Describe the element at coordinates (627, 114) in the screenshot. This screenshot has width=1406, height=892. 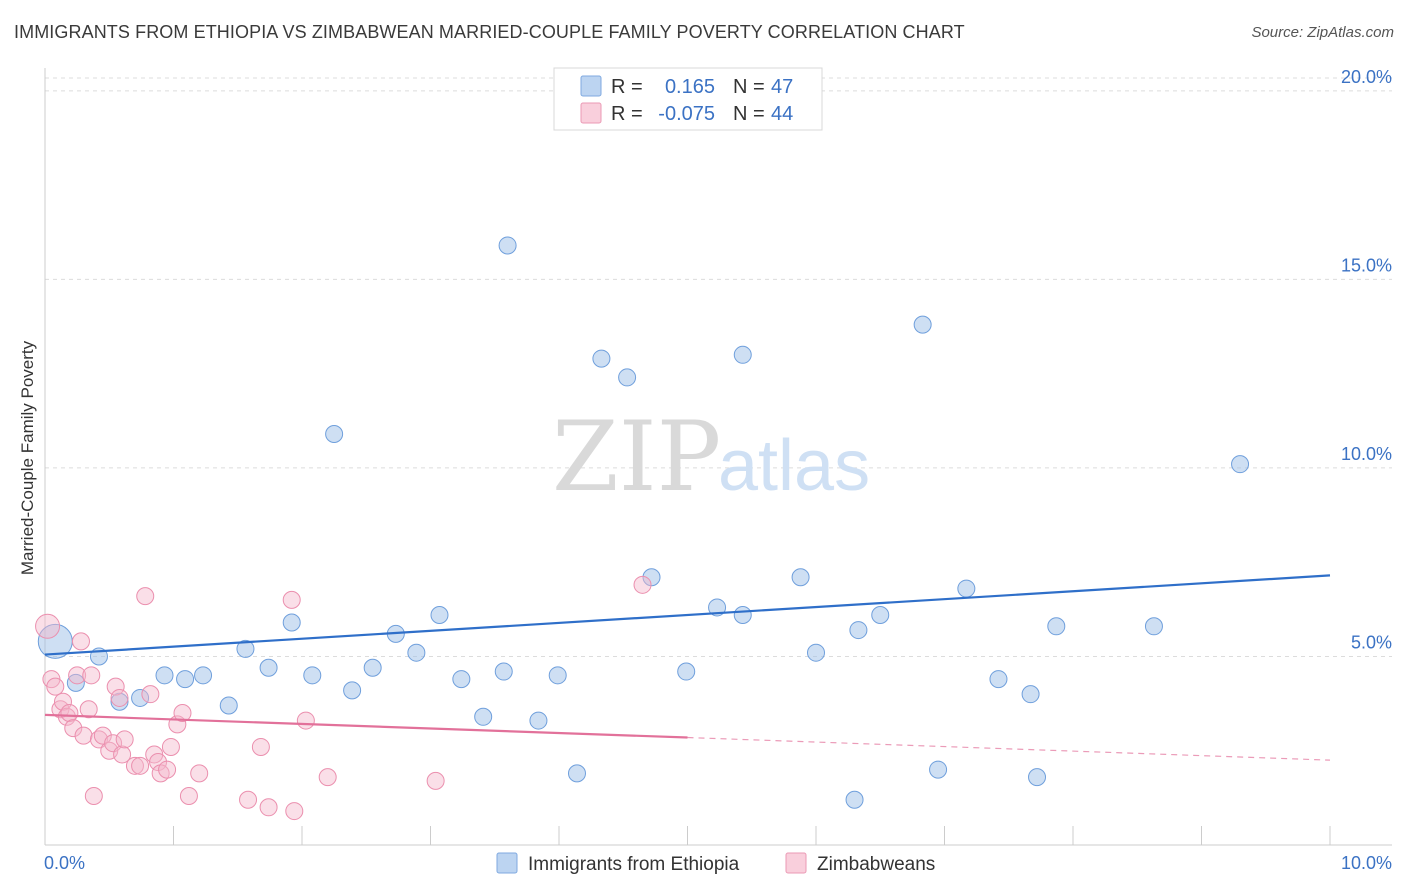
I see `legend-r-label-2: R =` at that location.